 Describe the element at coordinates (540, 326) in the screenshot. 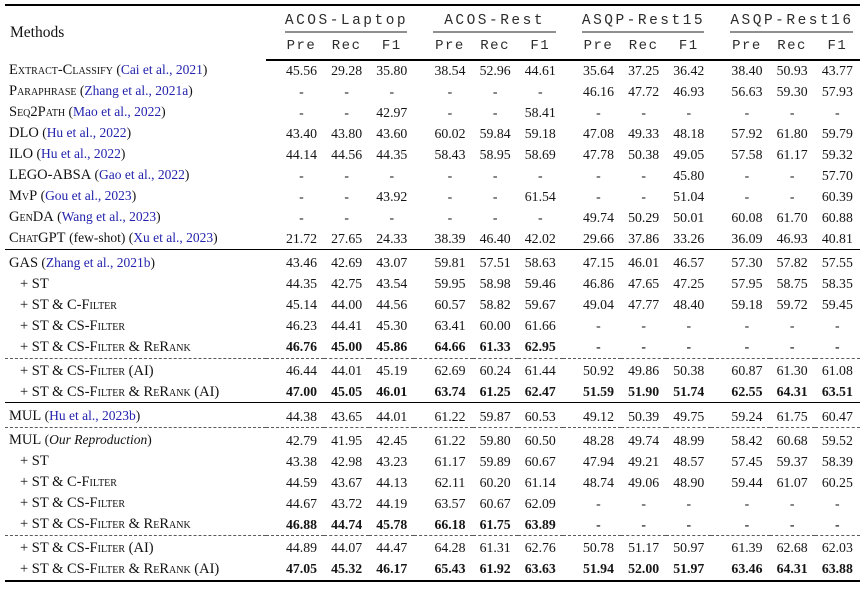

I see `value-cell: 61.66` at that location.